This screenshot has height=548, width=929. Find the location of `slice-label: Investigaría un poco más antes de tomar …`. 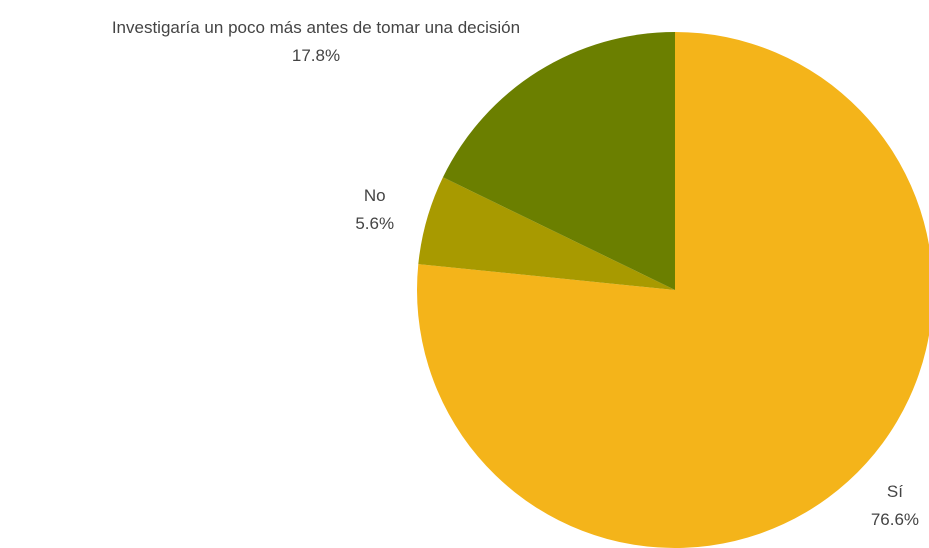

slice-label: Investigaría un poco más antes de tomar … is located at coordinates (316, 27).